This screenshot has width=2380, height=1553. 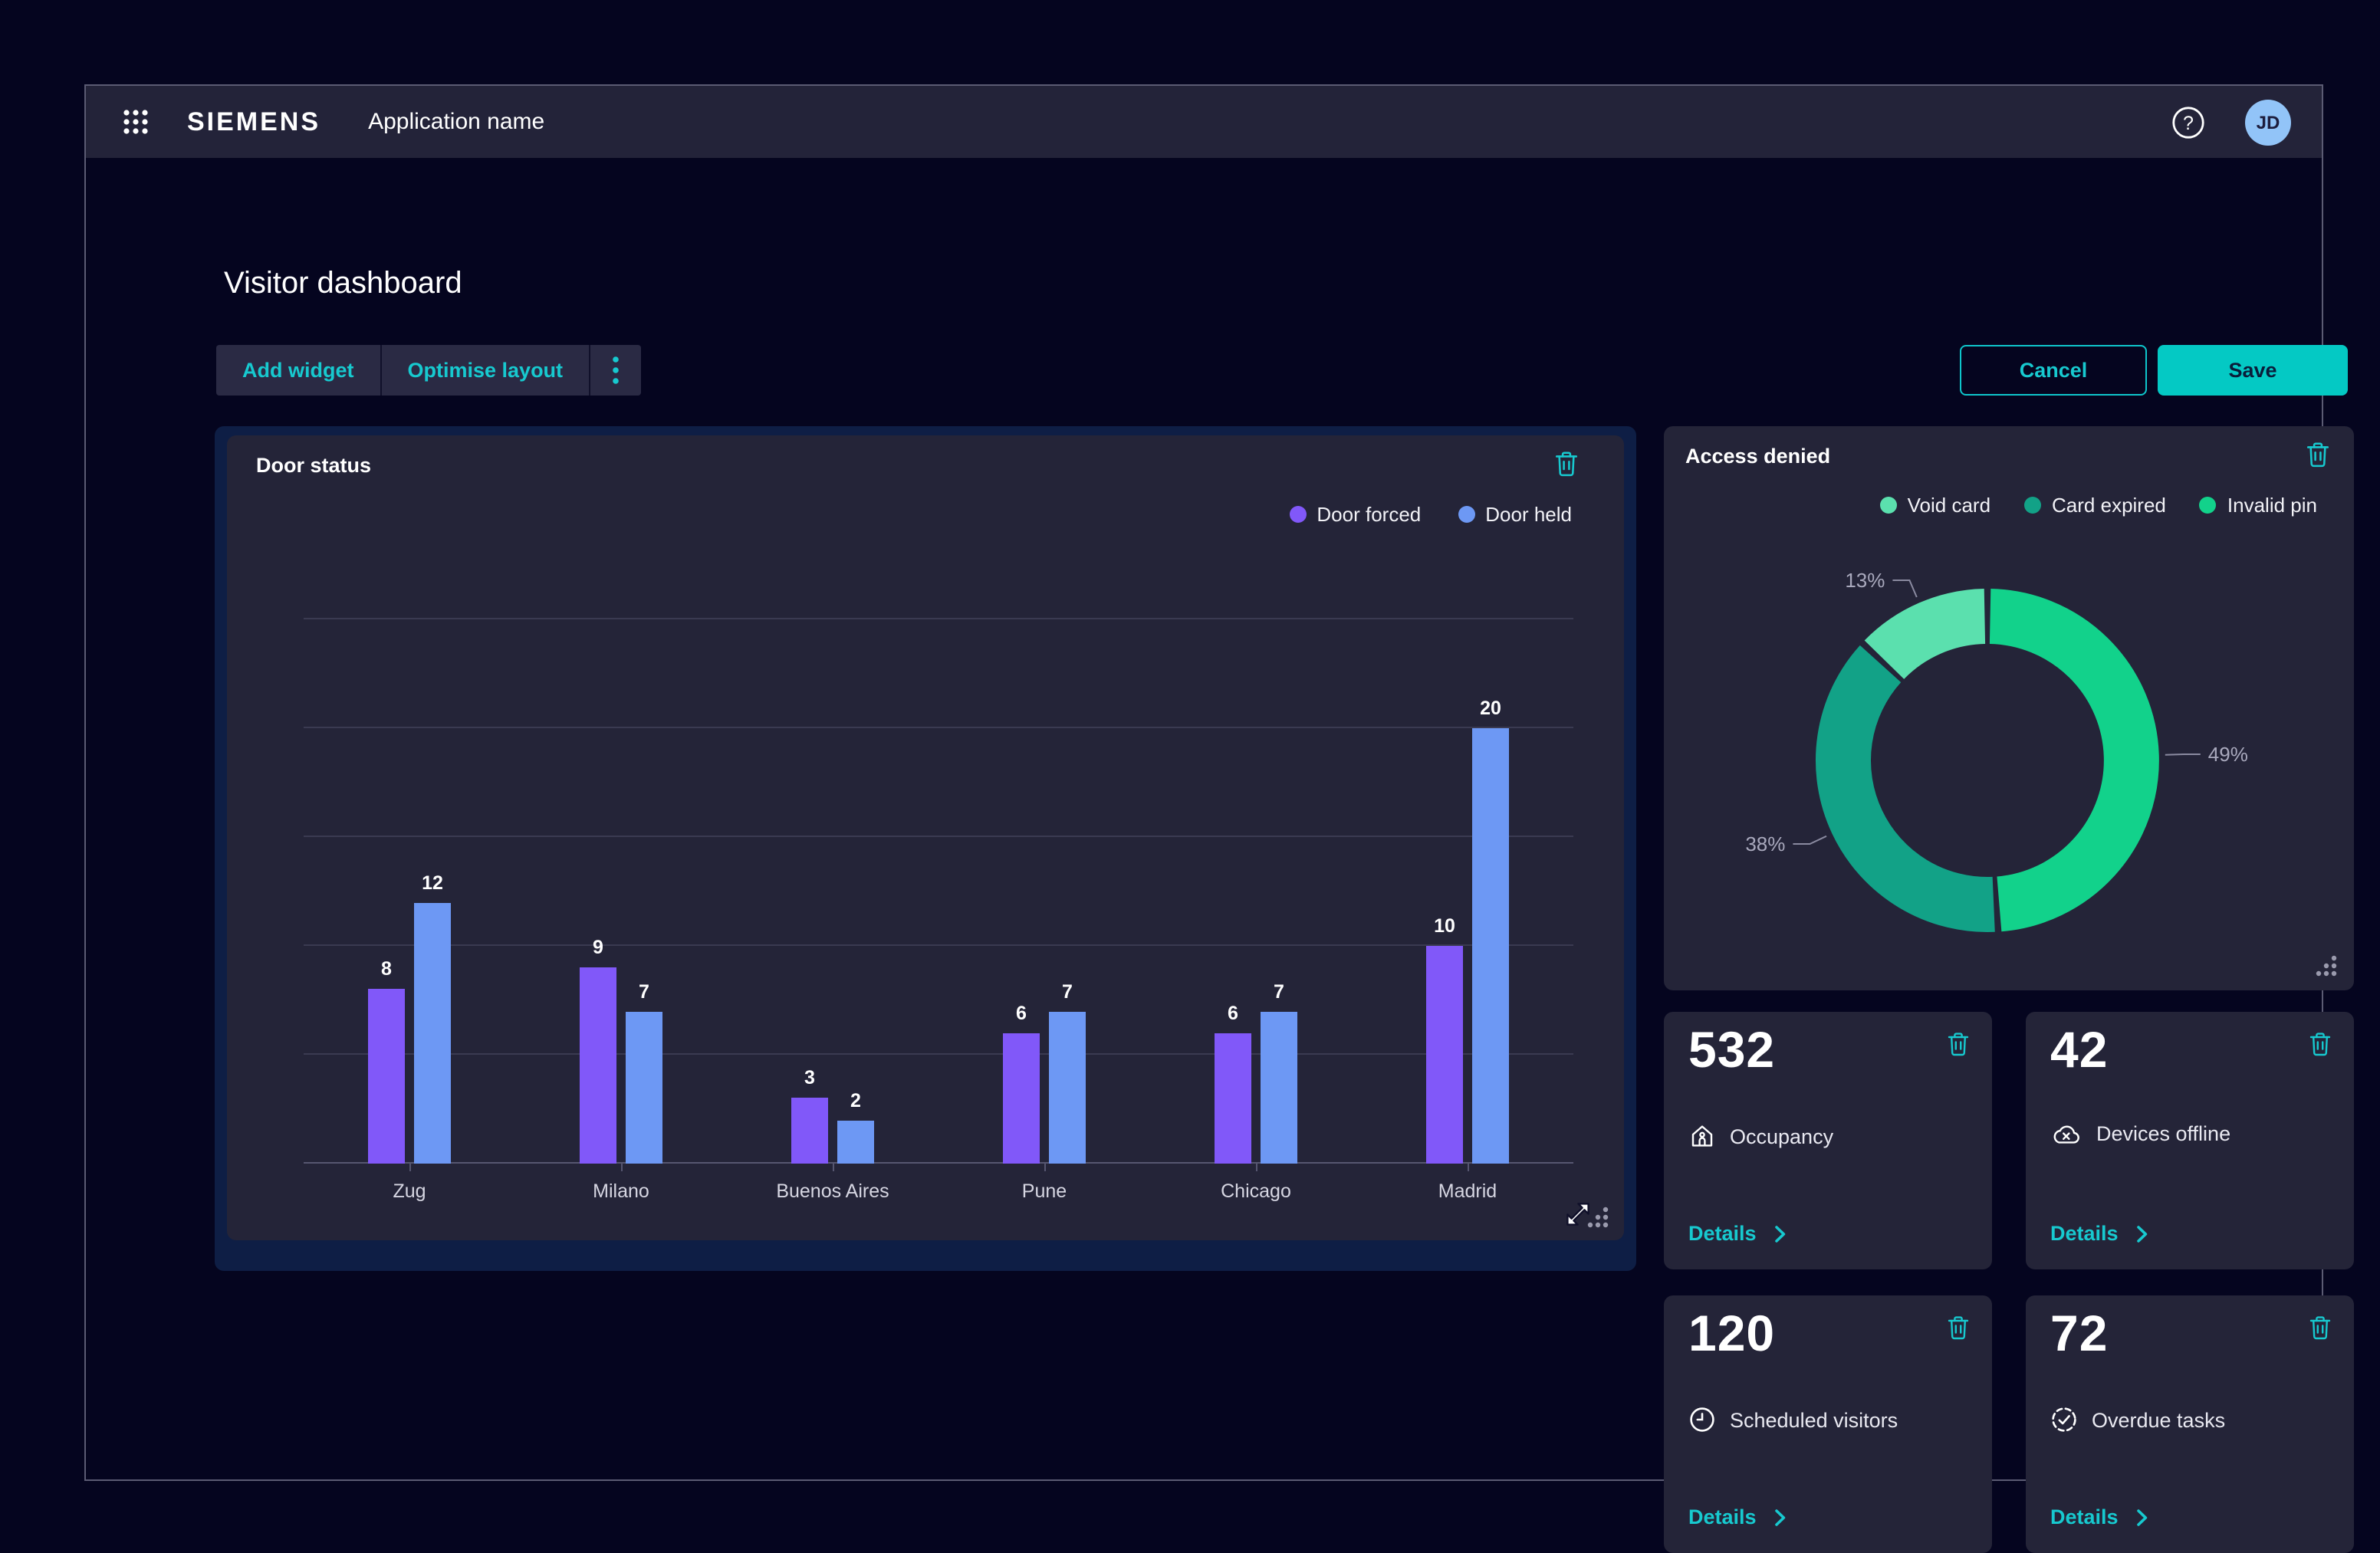 I want to click on donut-segment-invalid-pin, so click(x=2074, y=760).